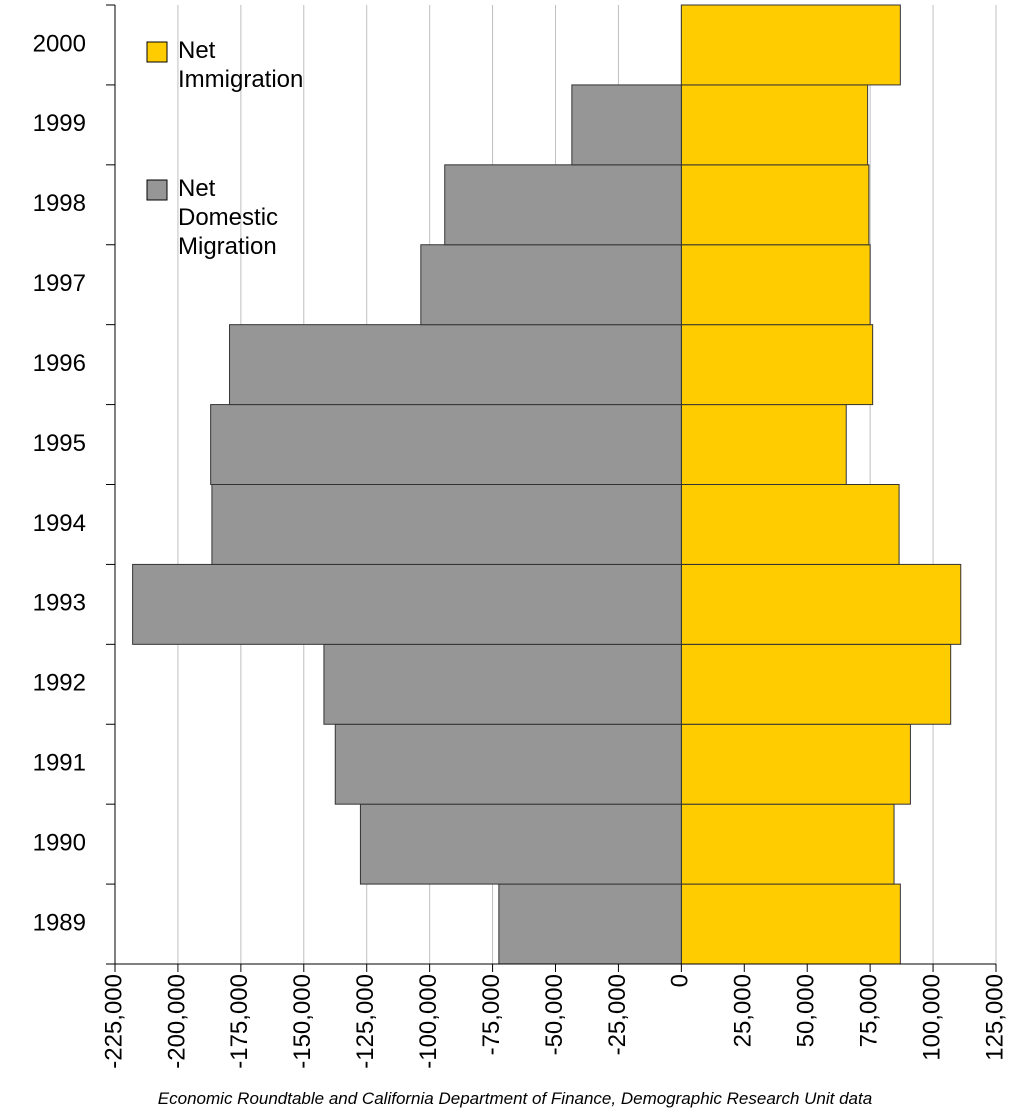  Describe the element at coordinates (59, 443) in the screenshot. I see `y-tick-label: 1995` at that location.